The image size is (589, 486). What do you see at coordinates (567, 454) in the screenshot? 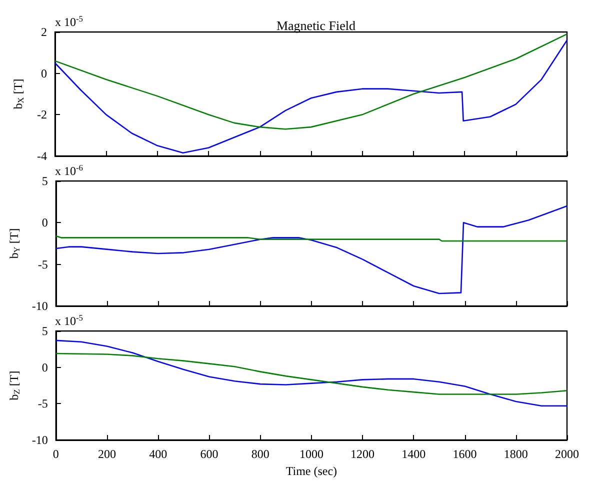
I see `x-tick-label: 2000` at bounding box center [567, 454].